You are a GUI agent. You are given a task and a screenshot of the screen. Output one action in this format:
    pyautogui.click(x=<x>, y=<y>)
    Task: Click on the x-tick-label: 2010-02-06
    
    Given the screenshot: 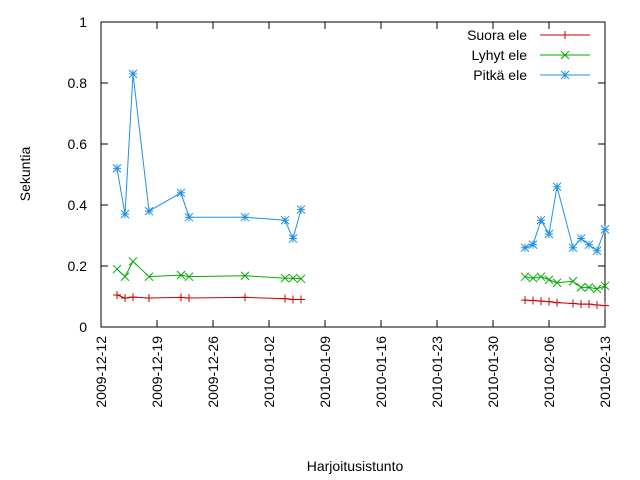 What is the action you would take?
    pyautogui.click(x=549, y=372)
    